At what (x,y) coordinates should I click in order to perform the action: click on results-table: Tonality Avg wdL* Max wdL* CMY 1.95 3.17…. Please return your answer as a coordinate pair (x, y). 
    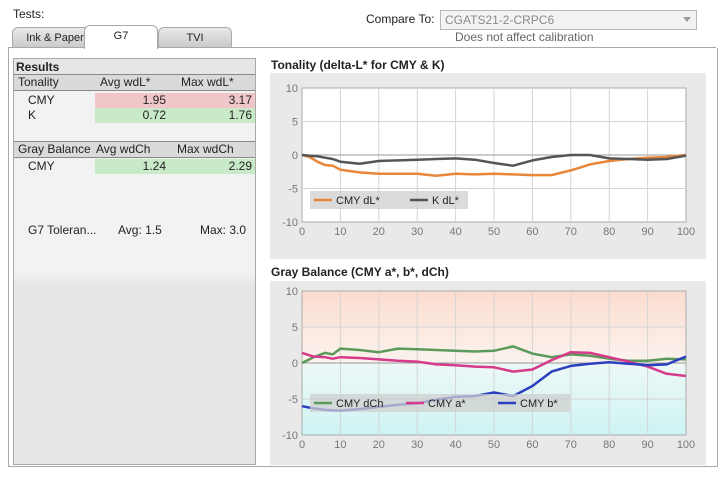
    Looking at the image, I should click on (134, 179).